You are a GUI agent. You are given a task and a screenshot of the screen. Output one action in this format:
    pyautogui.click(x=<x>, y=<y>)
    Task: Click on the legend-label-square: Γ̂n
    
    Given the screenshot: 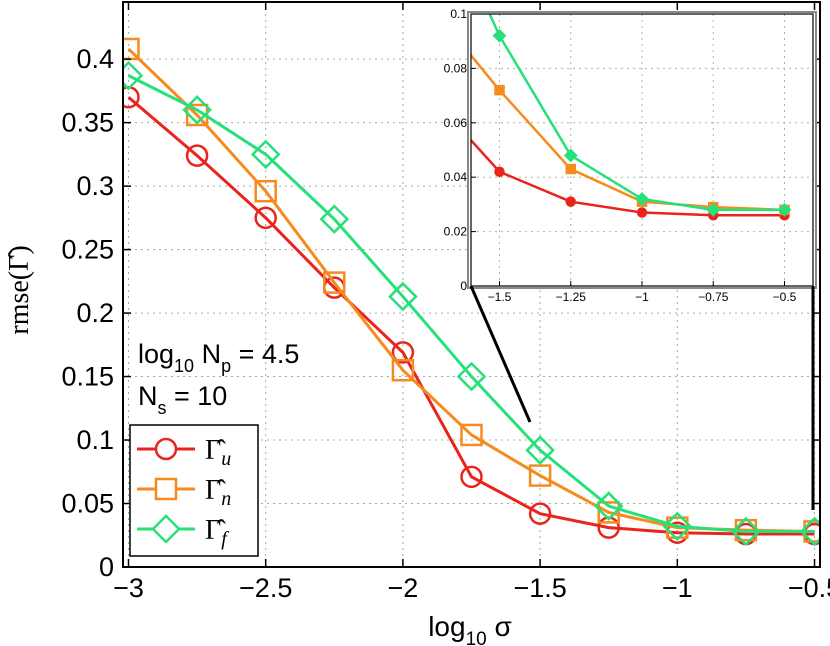 What is the action you would take?
    pyautogui.click(x=218, y=492)
    